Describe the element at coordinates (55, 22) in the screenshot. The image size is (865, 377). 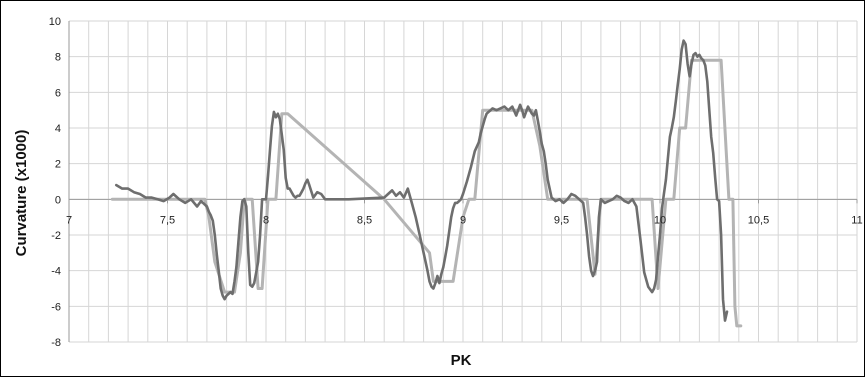
I see `y-tick-label: 10` at that location.